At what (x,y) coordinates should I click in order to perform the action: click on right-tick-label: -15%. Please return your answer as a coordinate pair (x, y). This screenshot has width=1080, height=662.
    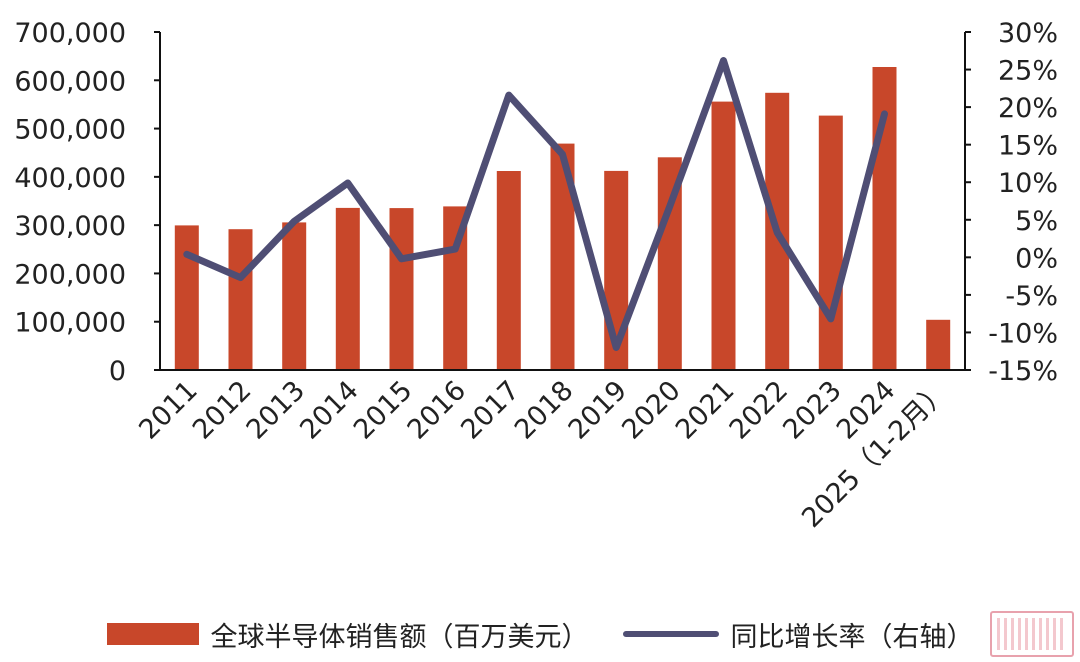
    Looking at the image, I should click on (1023, 371).